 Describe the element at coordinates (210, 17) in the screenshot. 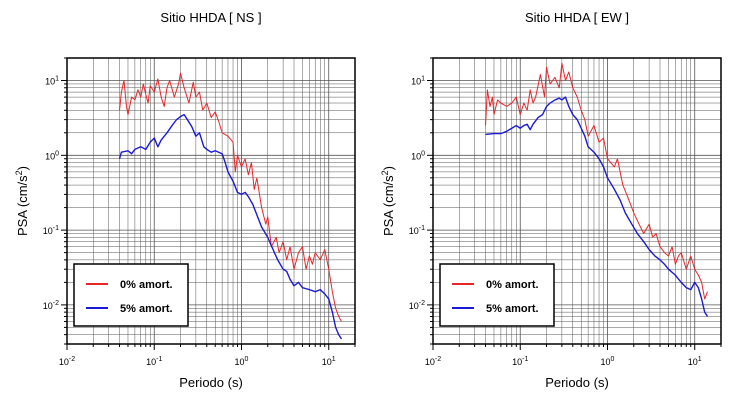

I see `chart-title: Sitio HHDA [ NS ]` at that location.